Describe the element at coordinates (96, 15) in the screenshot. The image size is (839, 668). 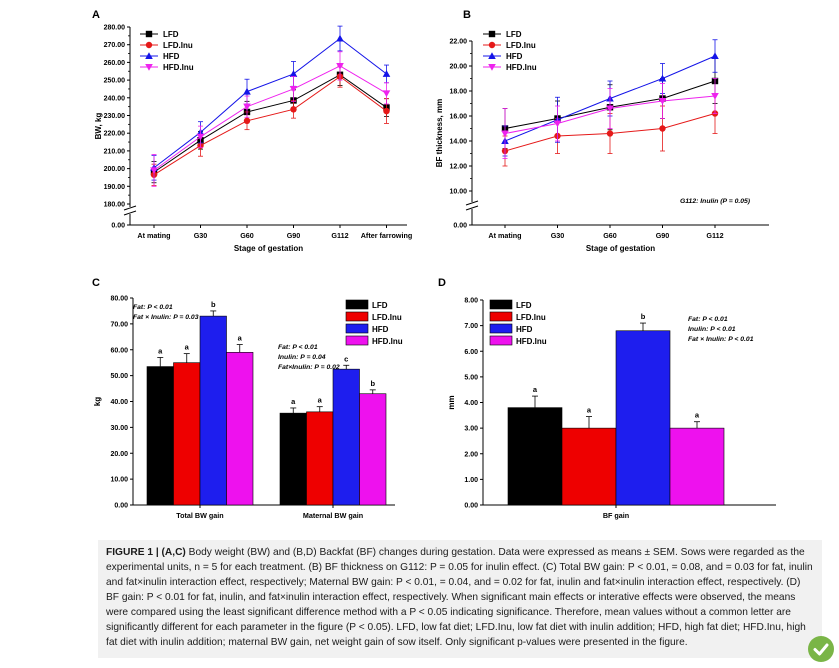
I see `panel-letter: A` at that location.